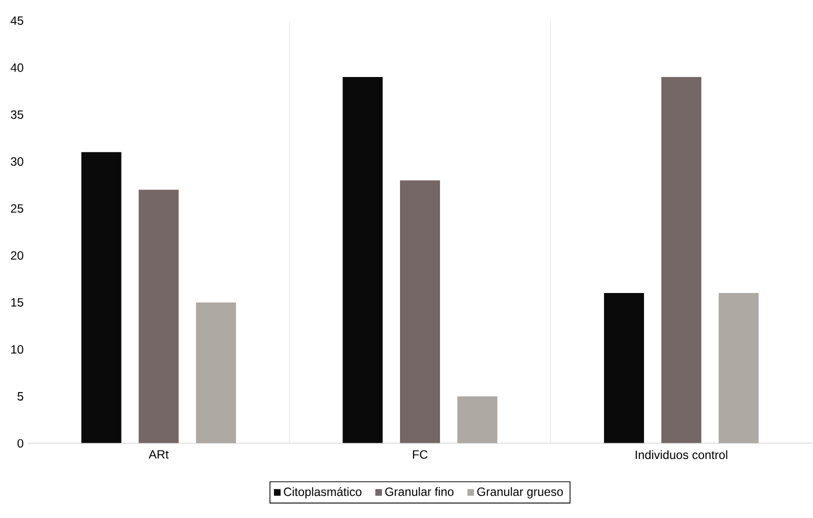  What do you see at coordinates (520, 492) in the screenshot?
I see `legend-label: Granular grueso` at bounding box center [520, 492].